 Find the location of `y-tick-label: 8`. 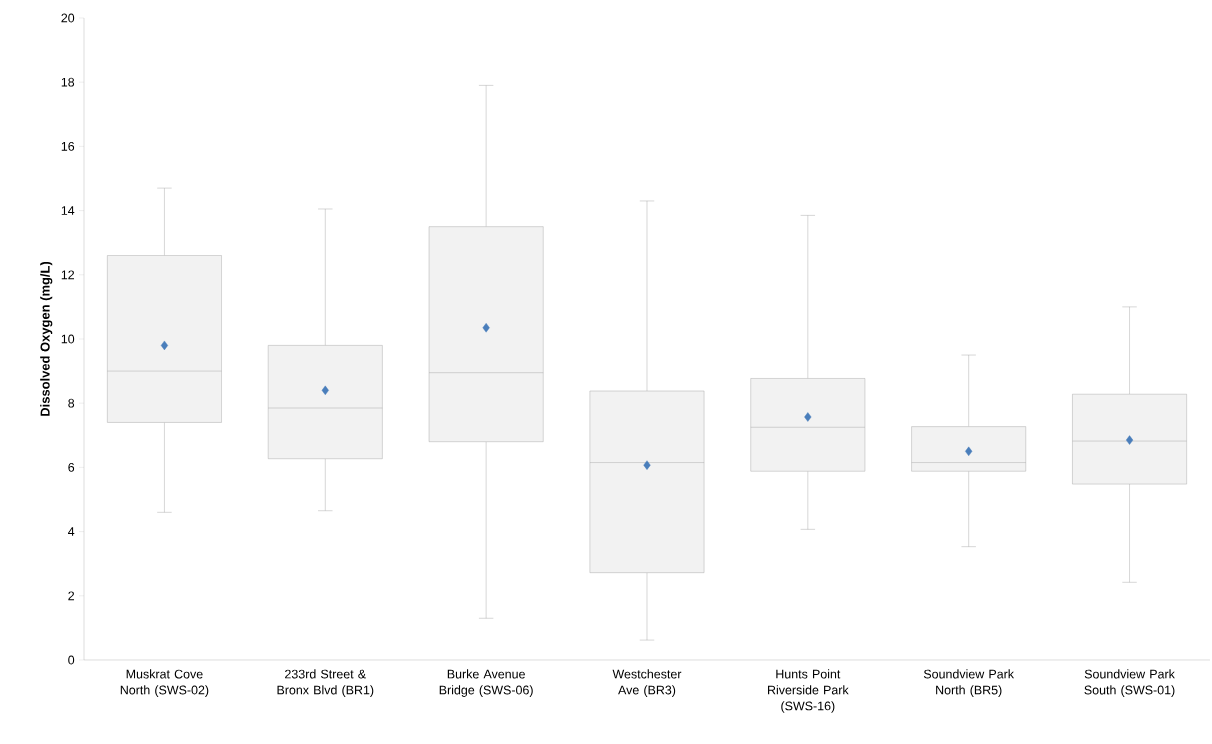

y-tick-label: 8 is located at coordinates (71, 403).